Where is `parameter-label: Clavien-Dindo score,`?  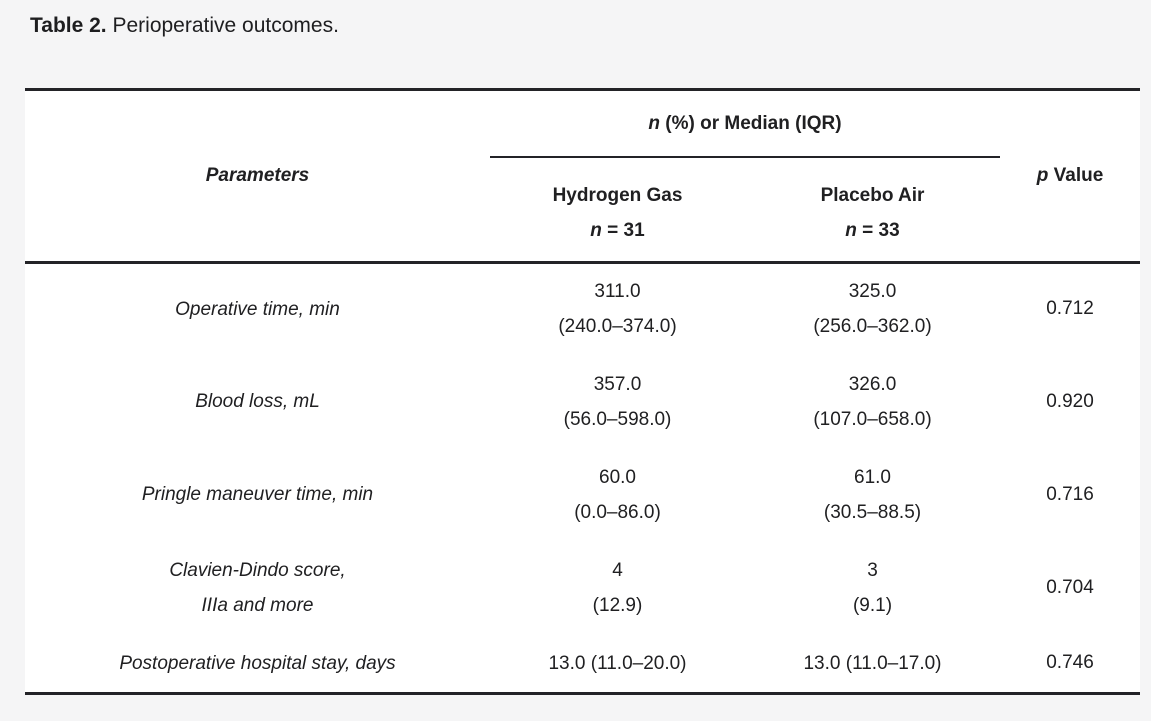
parameter-label: Clavien-Dindo score, is located at coordinates (257, 570).